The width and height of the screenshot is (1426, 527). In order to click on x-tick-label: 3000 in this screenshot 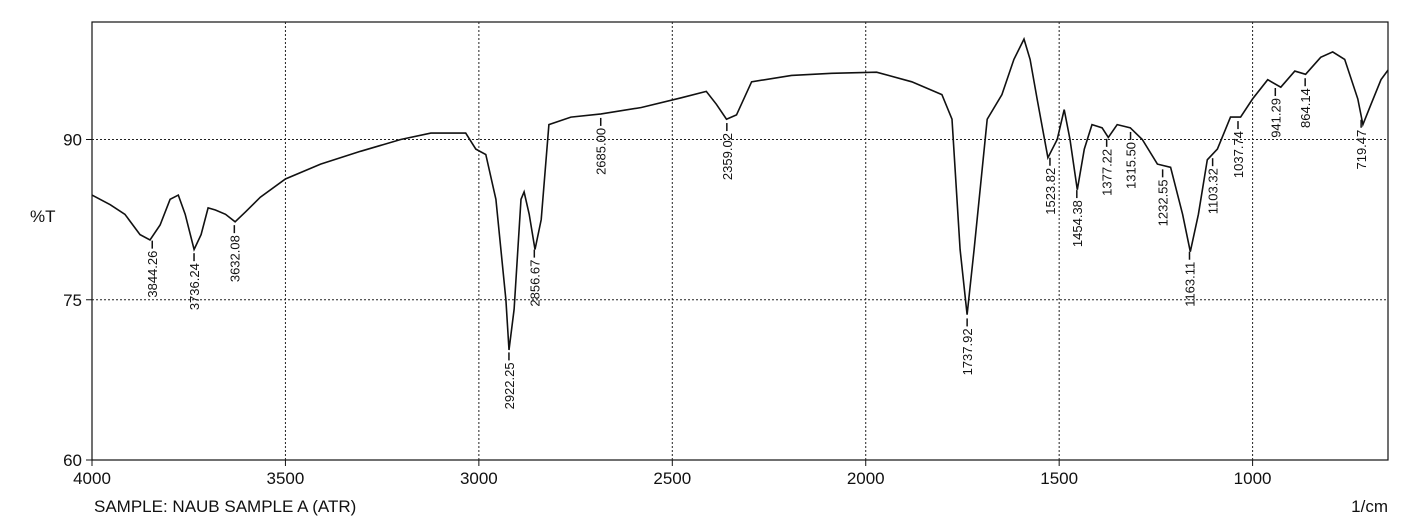, I will do `click(479, 478)`.